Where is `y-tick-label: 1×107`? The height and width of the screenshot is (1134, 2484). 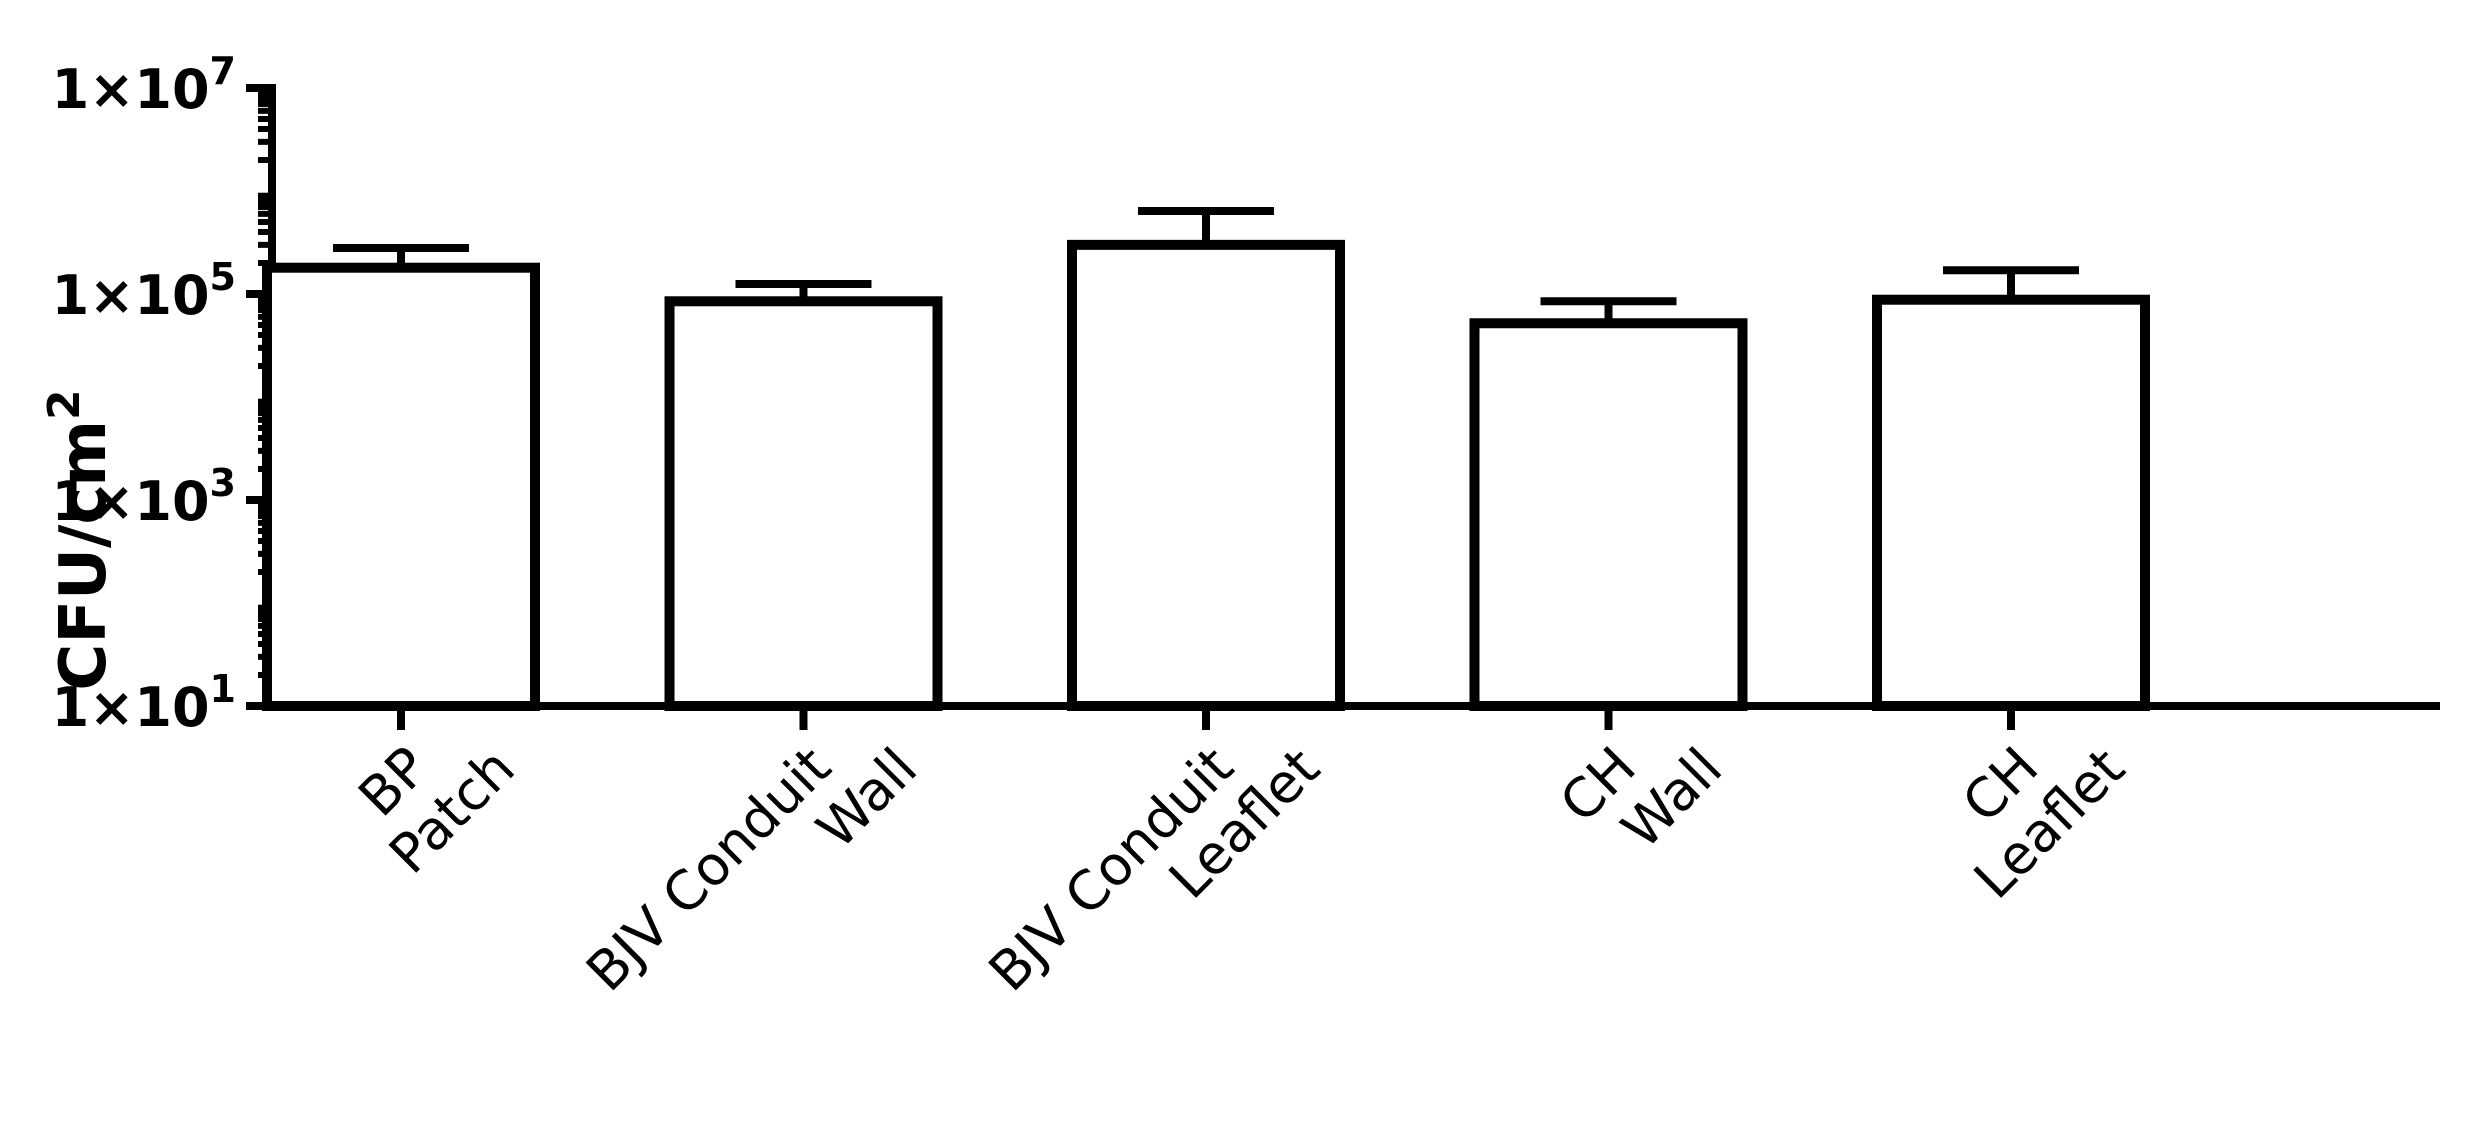 y-tick-label: 1×107 is located at coordinates (144, 85).